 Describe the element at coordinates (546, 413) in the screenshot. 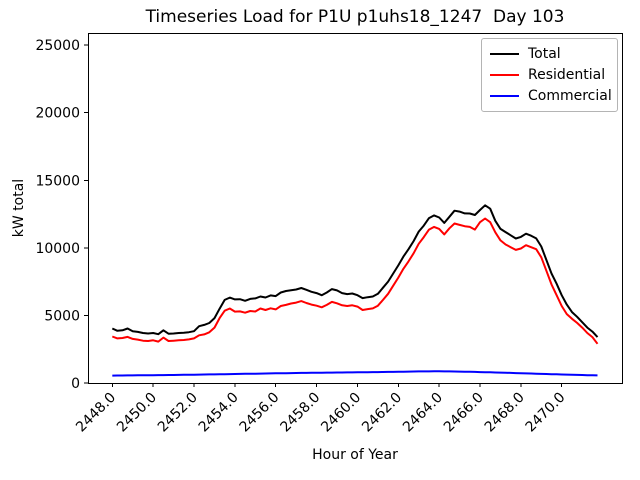

I see `x-tick-label: 2470.0` at that location.